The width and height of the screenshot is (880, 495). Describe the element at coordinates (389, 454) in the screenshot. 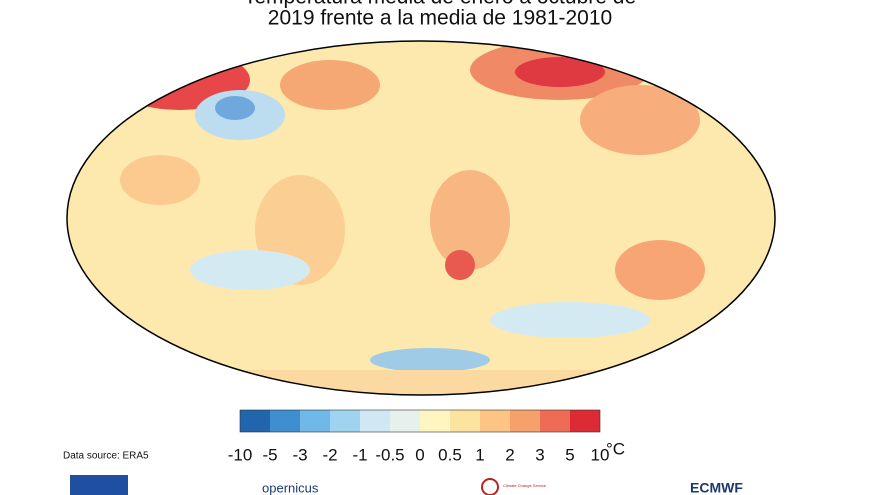

I see `colorbar-tick-label: -0.5` at that location.